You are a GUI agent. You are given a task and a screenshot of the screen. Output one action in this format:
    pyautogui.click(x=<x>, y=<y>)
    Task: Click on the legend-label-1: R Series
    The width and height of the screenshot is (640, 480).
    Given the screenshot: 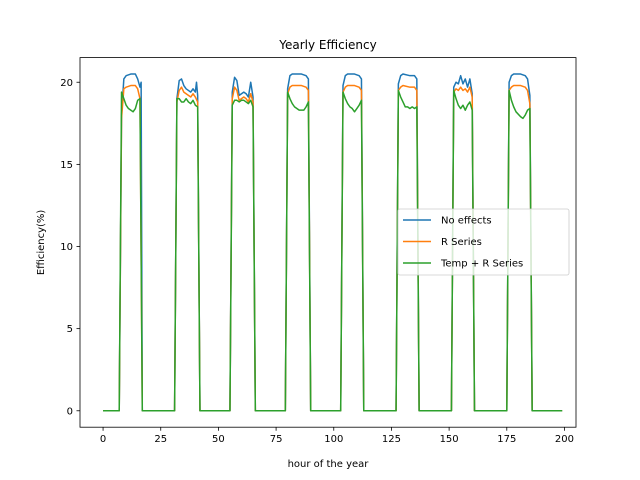 What is the action you would take?
    pyautogui.click(x=461, y=242)
    